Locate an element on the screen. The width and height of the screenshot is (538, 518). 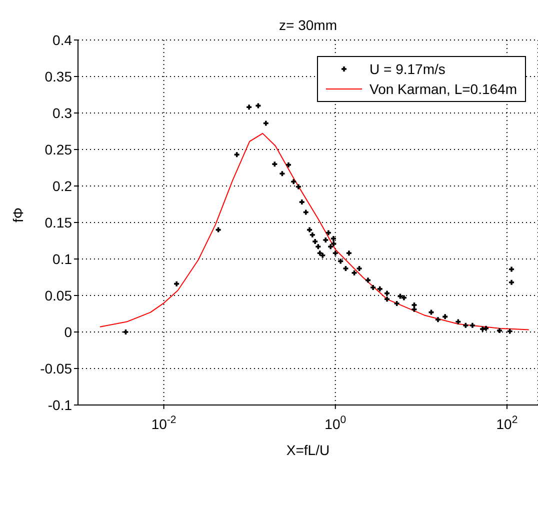
chart-title: z= 30mm is located at coordinates (308, 25).